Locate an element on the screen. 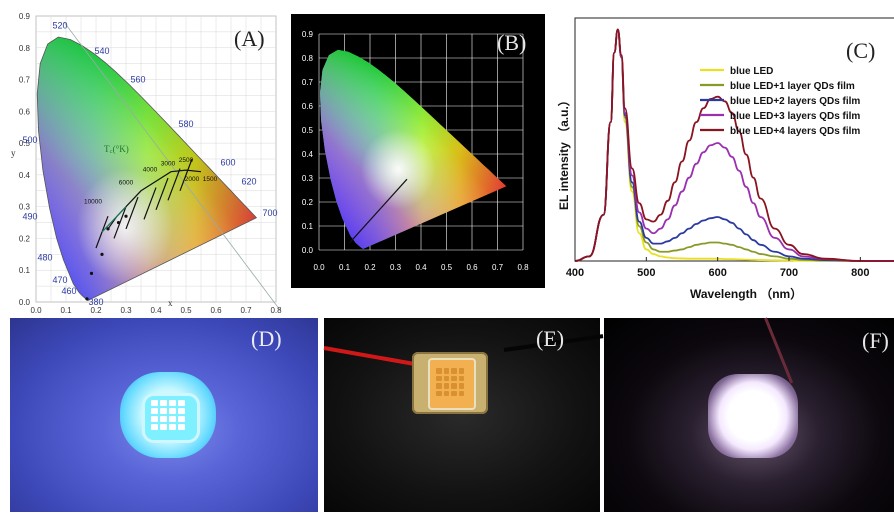  wavelength-label: 500 is located at coordinates (29, 140).